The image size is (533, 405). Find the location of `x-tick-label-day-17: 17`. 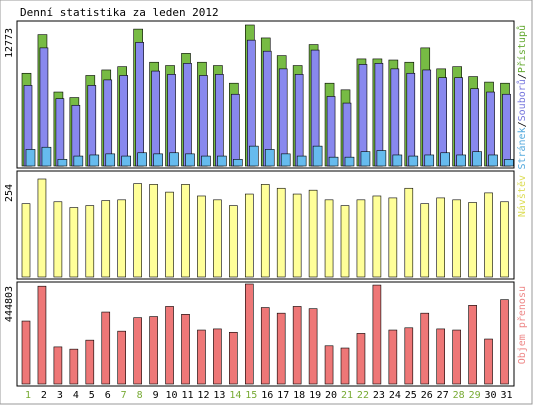

x-tick-label-day-17: 17 is located at coordinates (283, 395).